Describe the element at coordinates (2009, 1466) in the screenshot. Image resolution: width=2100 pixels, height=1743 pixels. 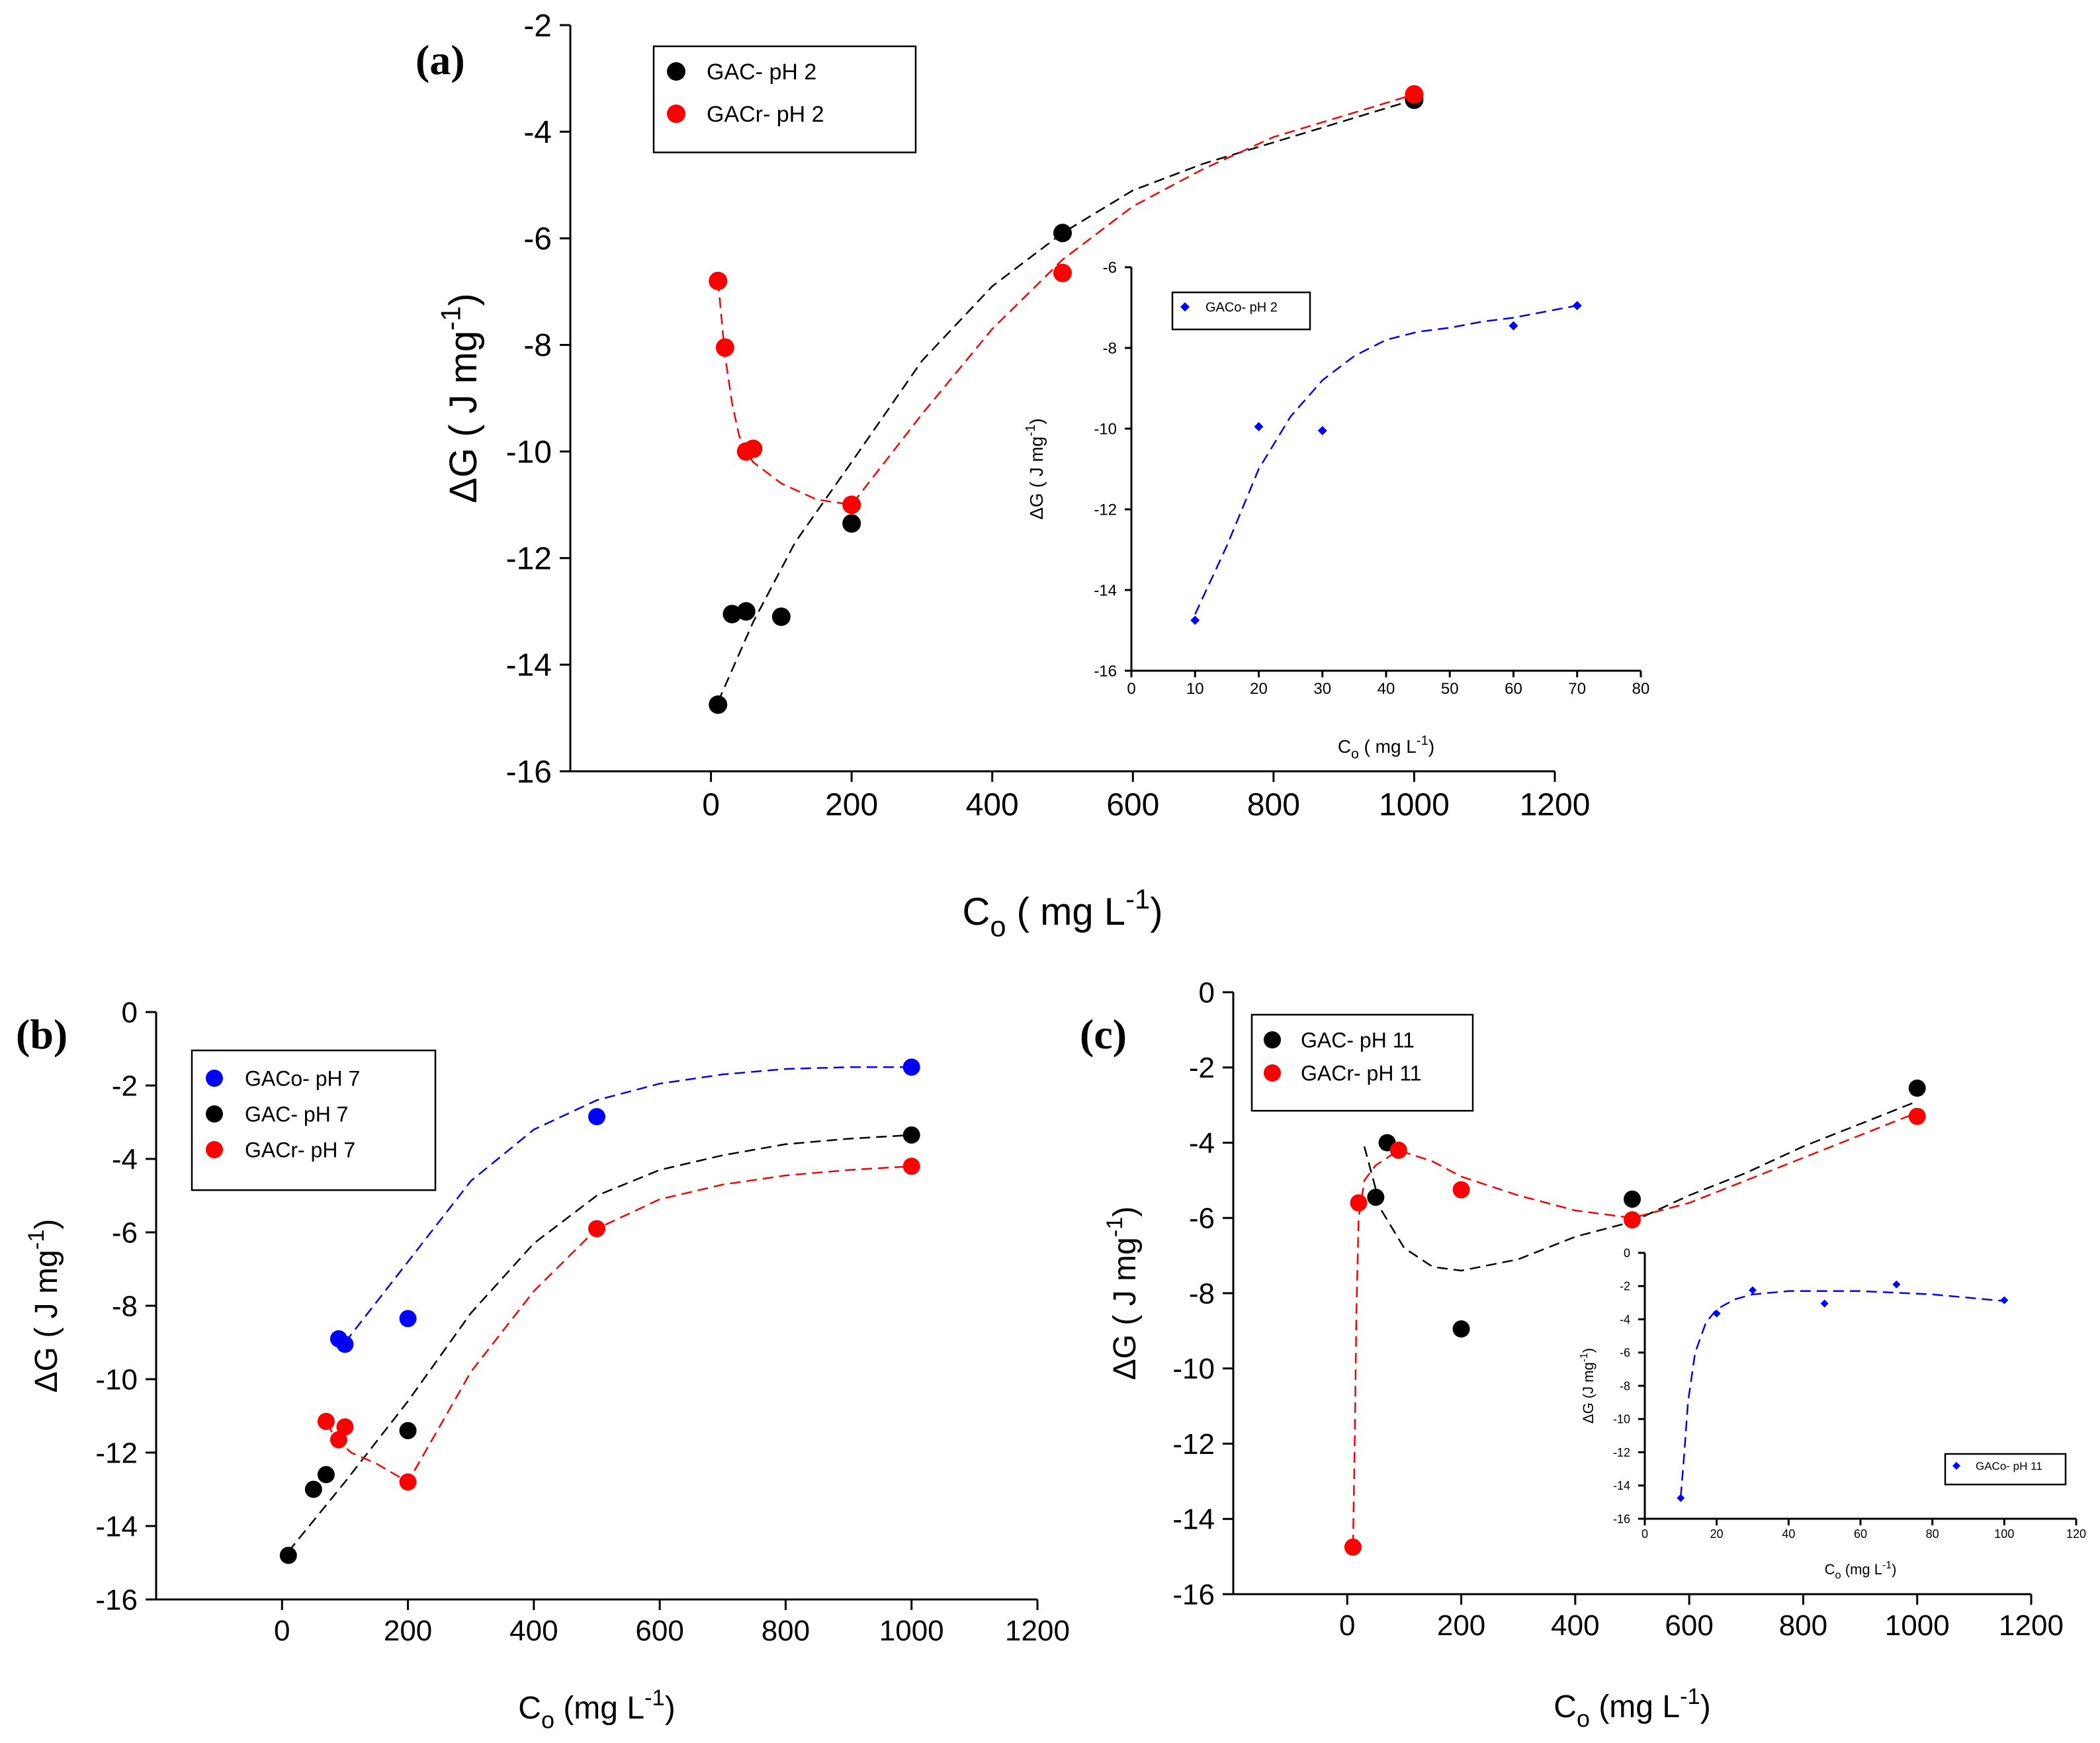
I see `legend-label: GACo- pH 11` at that location.